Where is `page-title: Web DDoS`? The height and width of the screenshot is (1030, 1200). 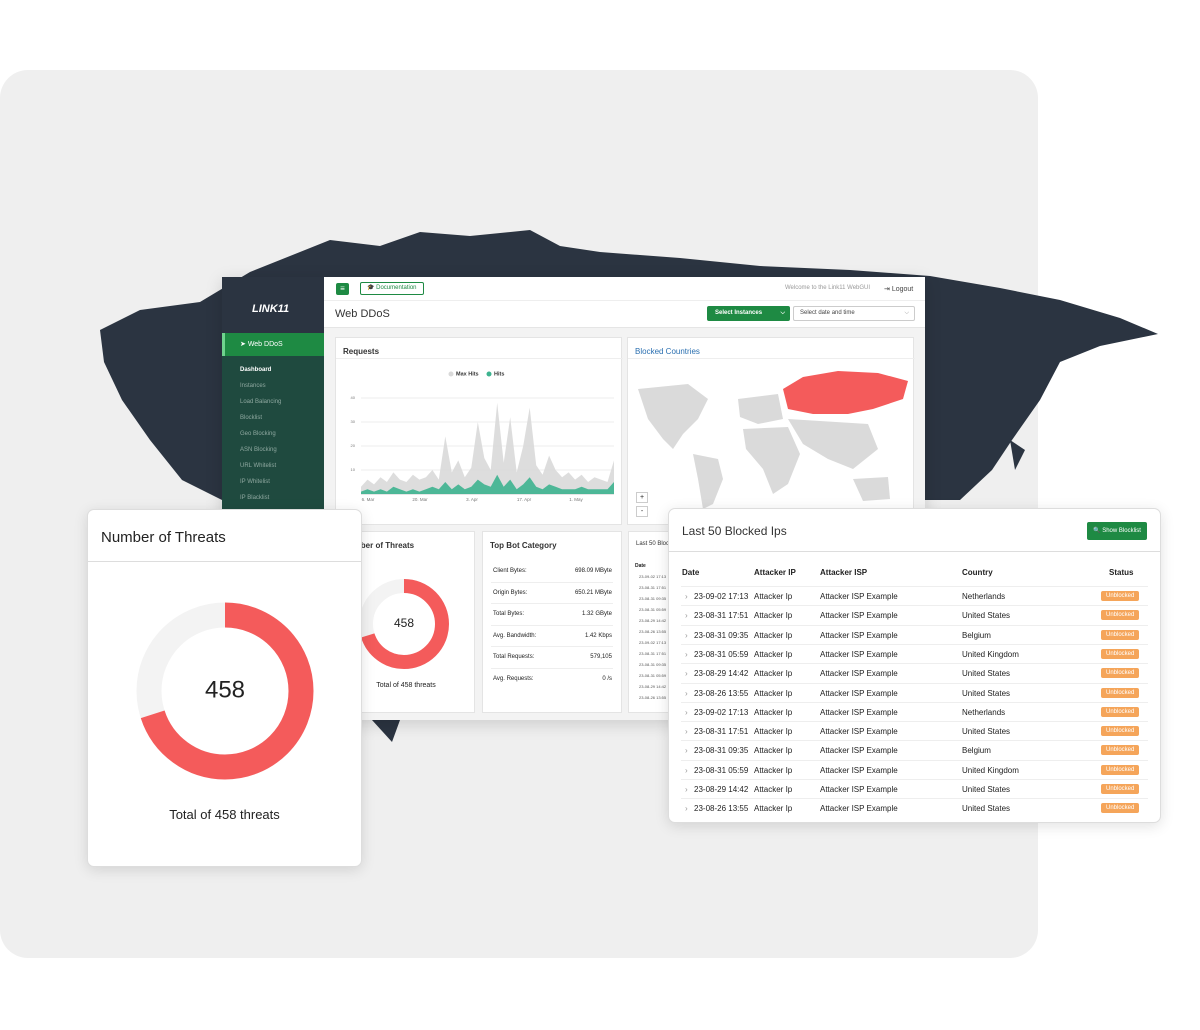 page-title: Web DDoS is located at coordinates (362, 314).